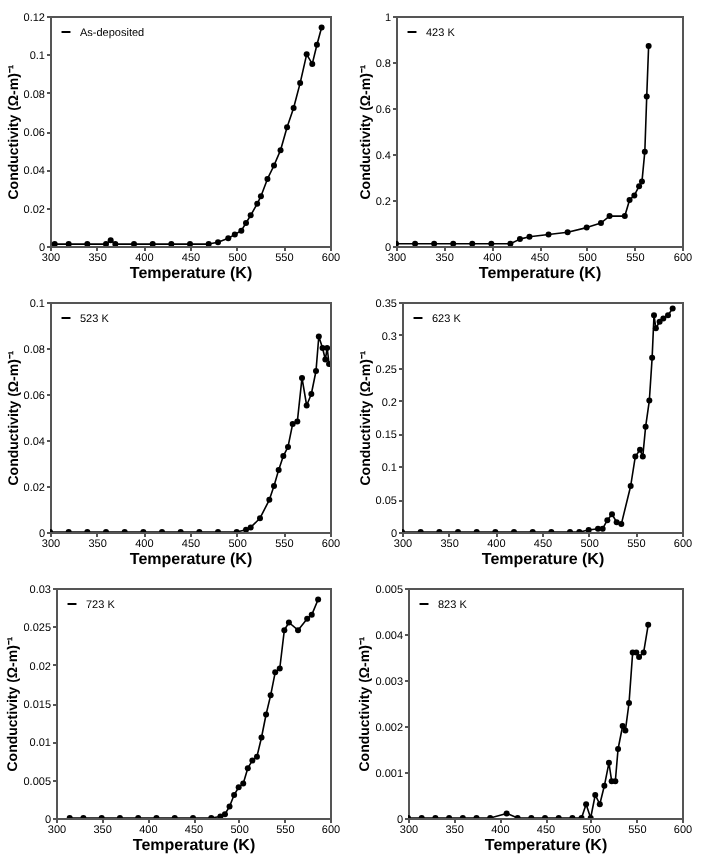  I want to click on line-series, so click(190, 432).